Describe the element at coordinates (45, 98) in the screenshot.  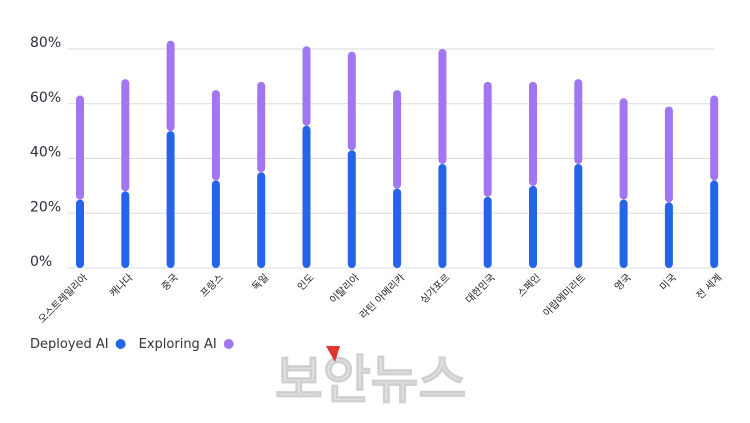
I see `y-tick-label: 60%` at that location.